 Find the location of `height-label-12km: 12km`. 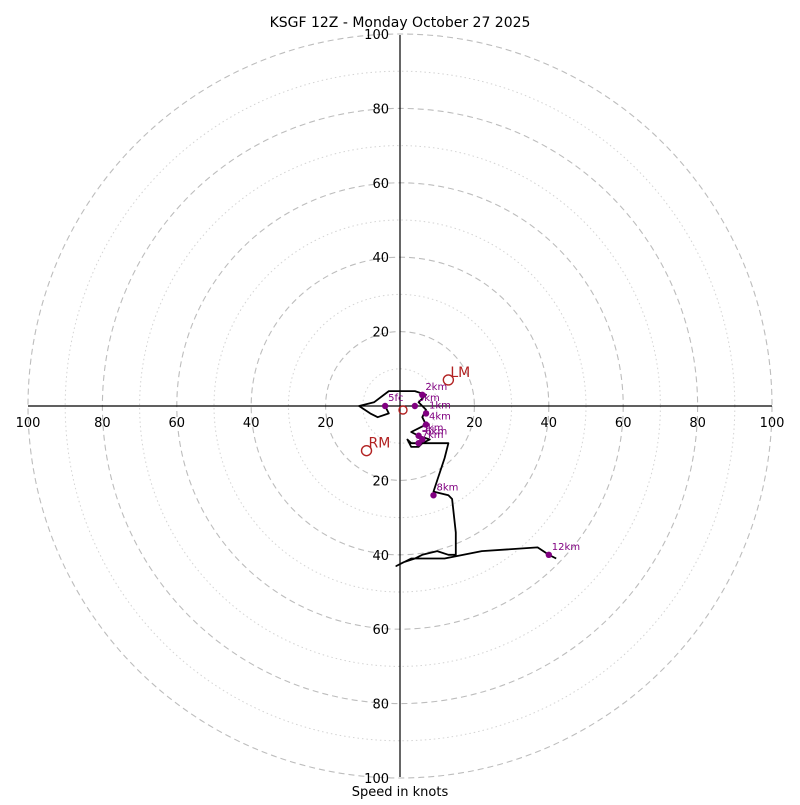

height-label-12km: 12km is located at coordinates (566, 547).